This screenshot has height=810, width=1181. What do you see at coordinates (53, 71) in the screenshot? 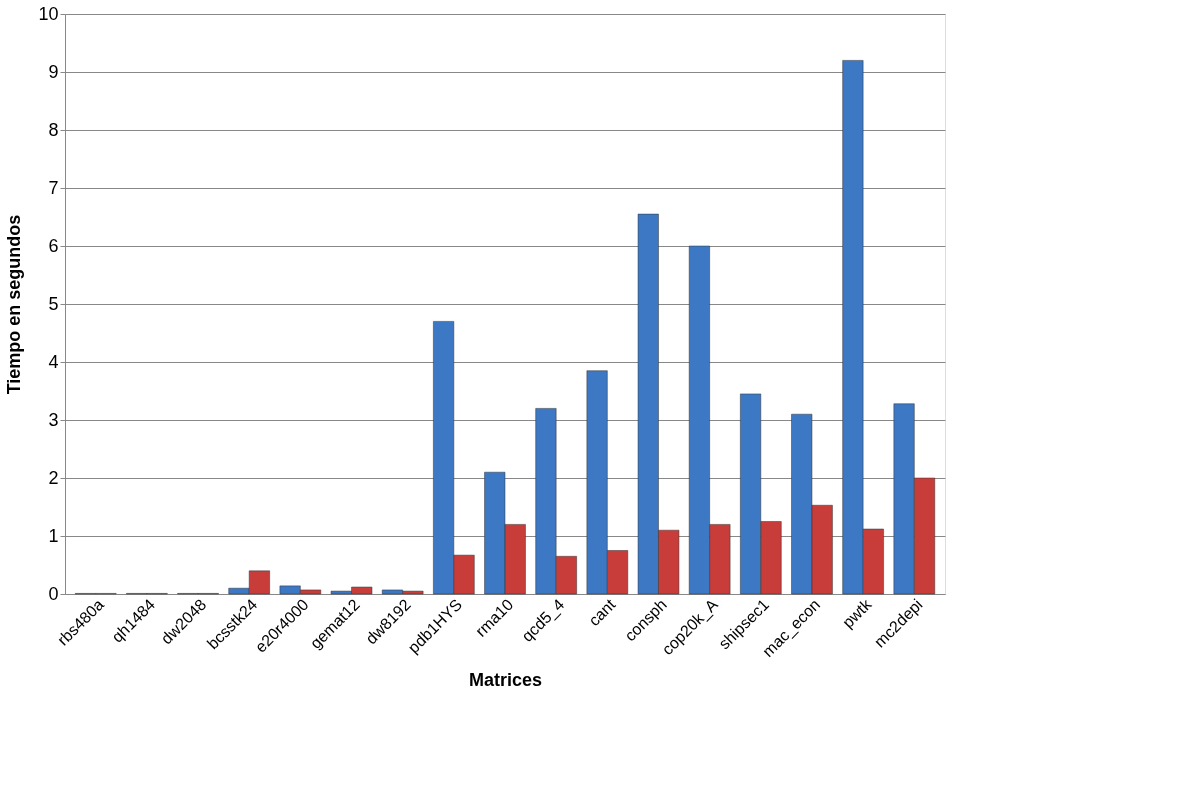
I see `y-tick-label: 9` at bounding box center [53, 71].